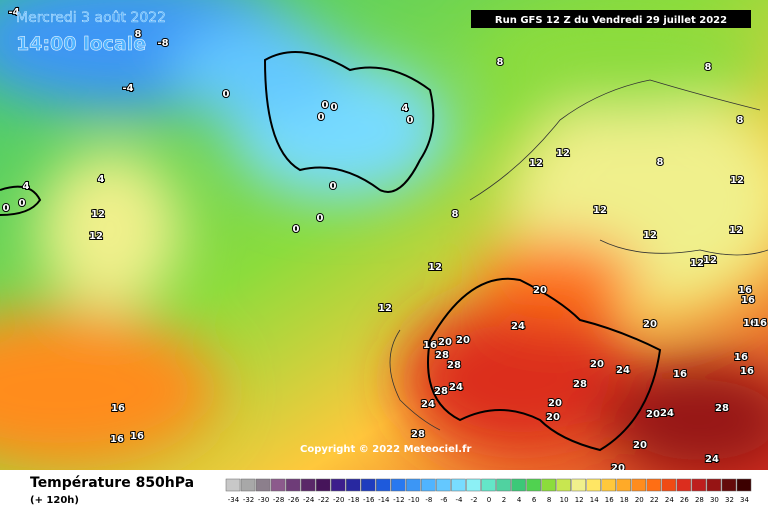 This screenshot has height=512, width=768. I want to click on scale-label: -32, so click(248, 500).